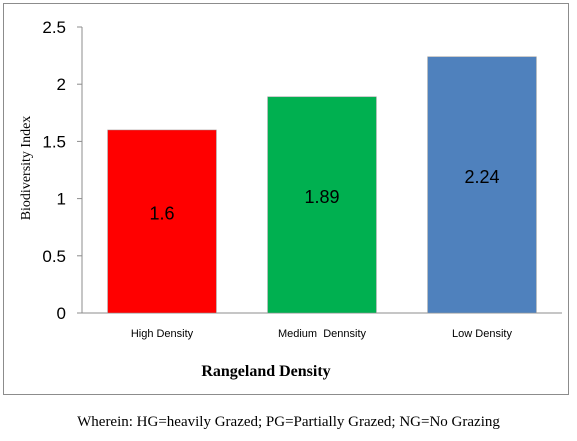 The height and width of the screenshot is (441, 577). Describe the element at coordinates (61, 313) in the screenshot. I see `y-tick-label: 0` at that location.